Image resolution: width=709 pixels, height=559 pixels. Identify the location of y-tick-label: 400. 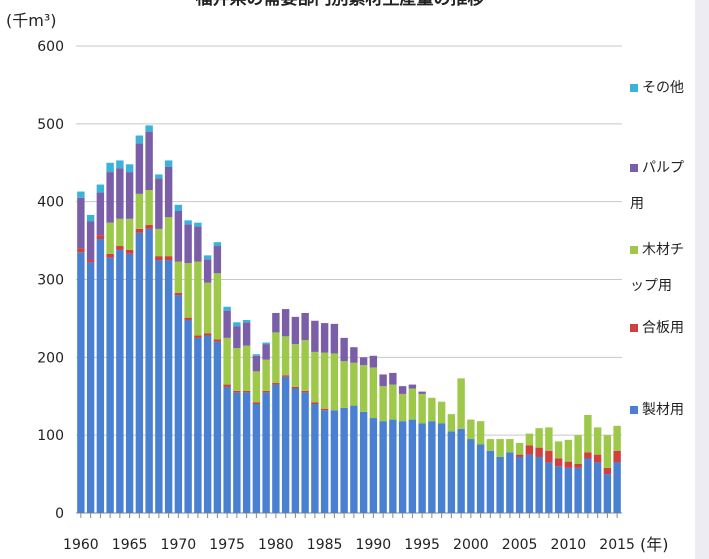
(50, 203).